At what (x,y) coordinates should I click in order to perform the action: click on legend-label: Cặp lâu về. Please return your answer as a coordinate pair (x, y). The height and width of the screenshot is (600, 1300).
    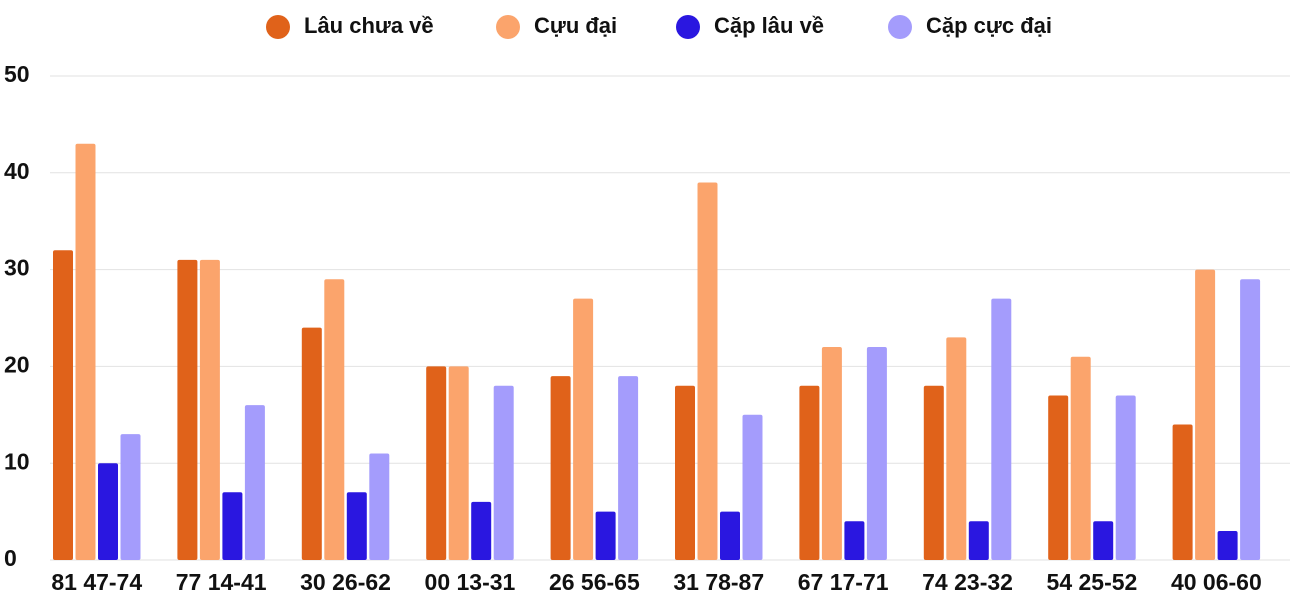
    Looking at the image, I should click on (769, 25).